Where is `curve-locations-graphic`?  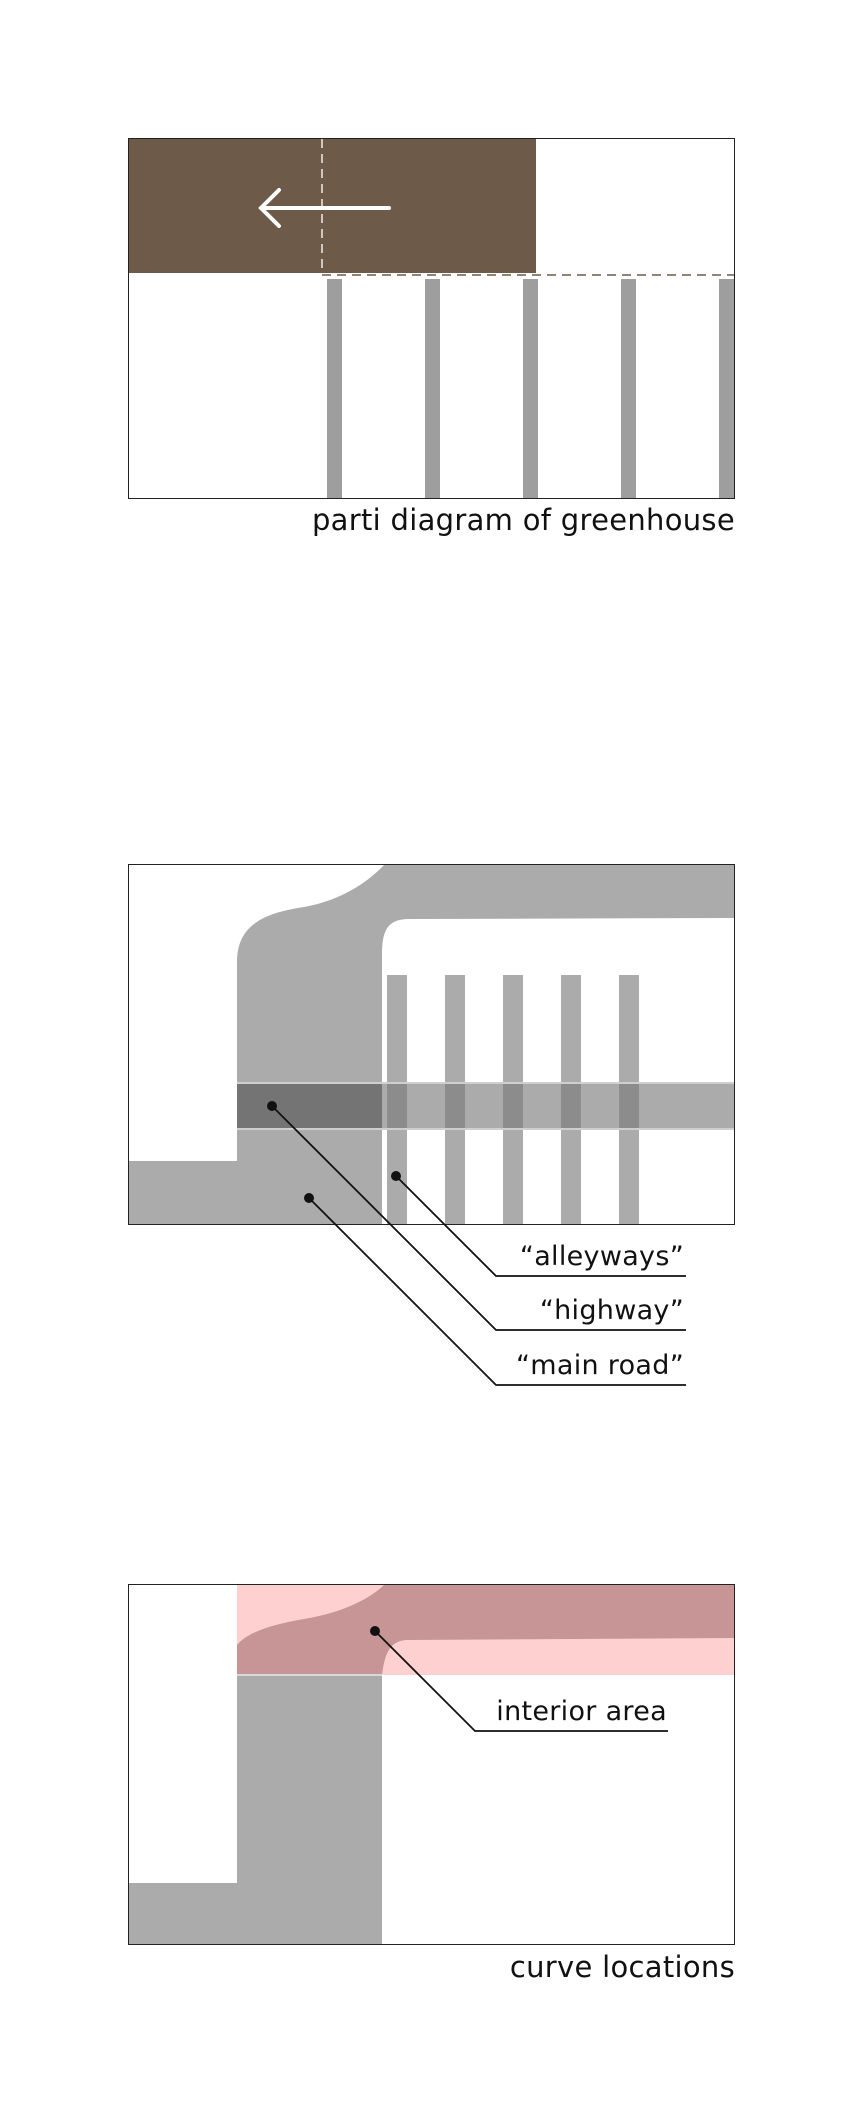 curve-locations-graphic is located at coordinates (431, 1764).